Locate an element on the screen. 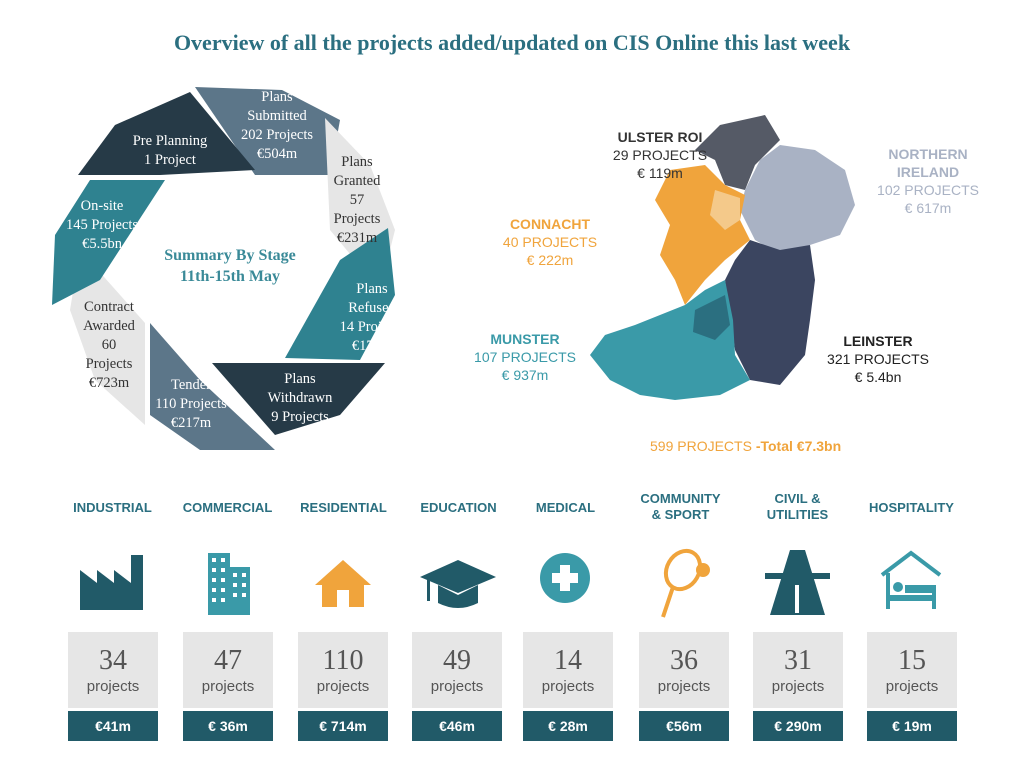 This screenshot has width=1024, height=779. stage-count: 60 is located at coordinates (109, 345).